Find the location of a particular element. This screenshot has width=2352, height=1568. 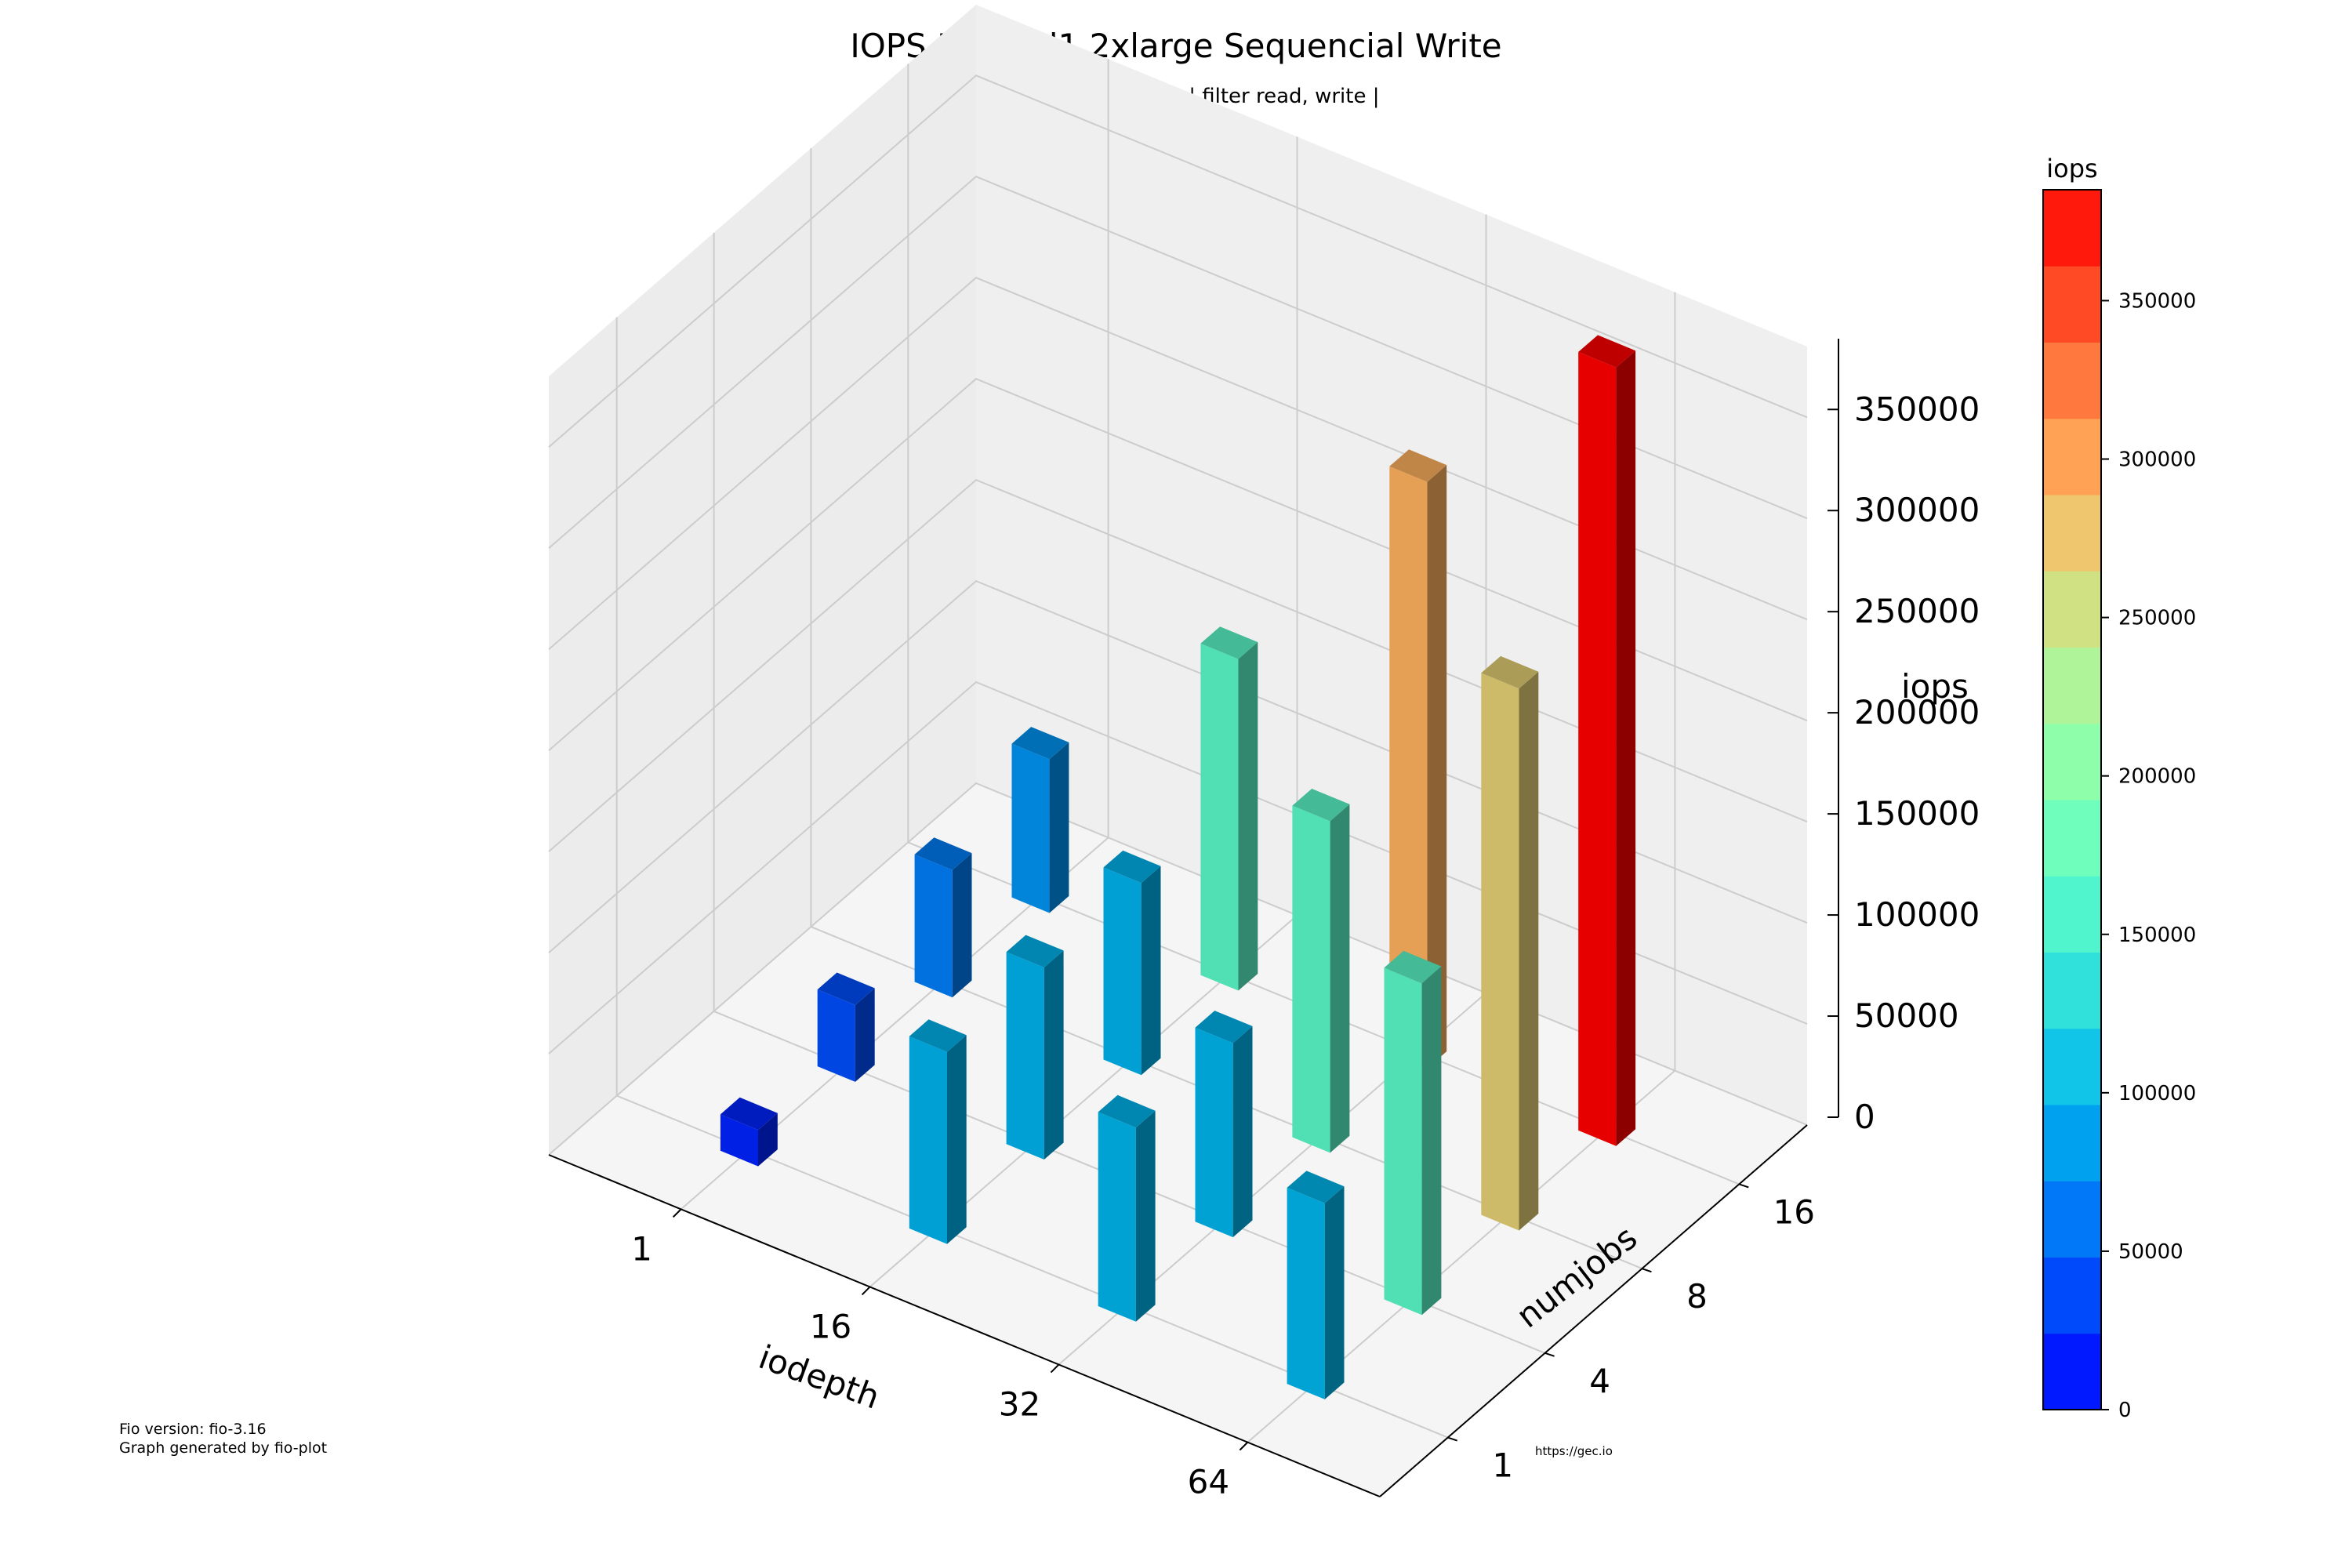

colorbar-tick-label: 0 is located at coordinates (2125, 1410).